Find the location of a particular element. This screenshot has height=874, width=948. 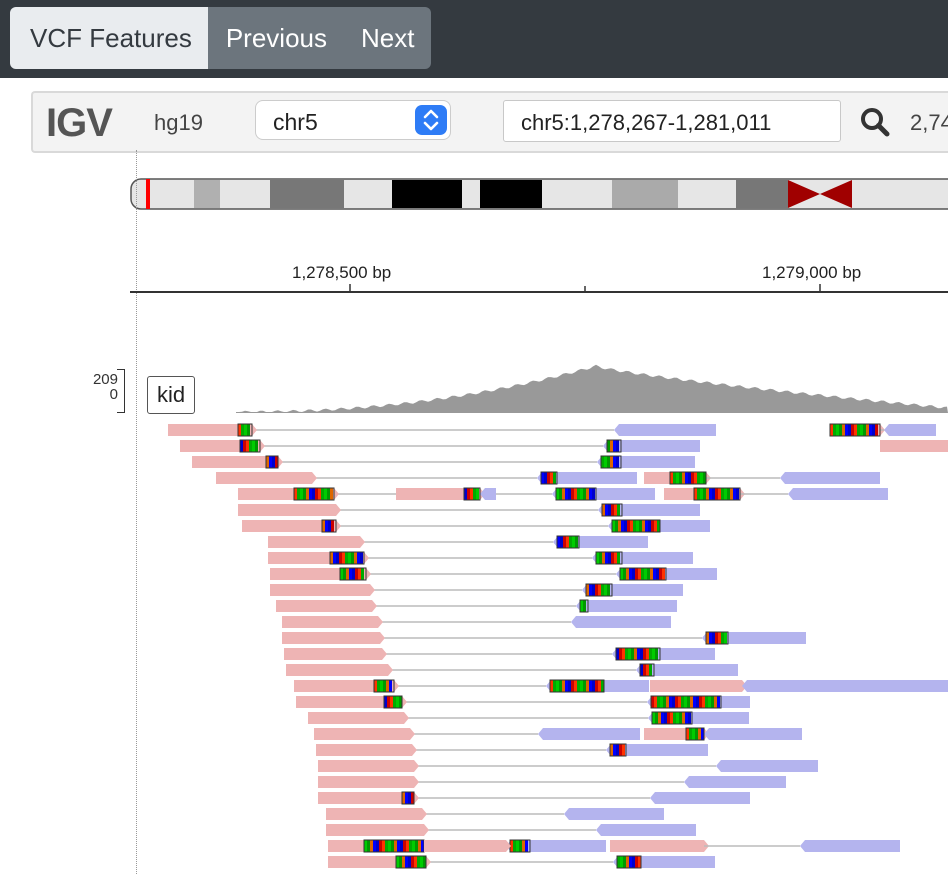

feature-button-group: VCF Features Previous Next is located at coordinates (221, 38).